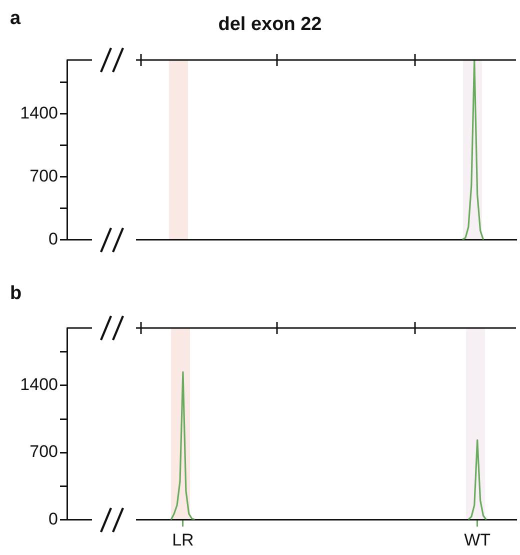 The image size is (520, 555). I want to click on chart-title: del exon 22, so click(270, 24).